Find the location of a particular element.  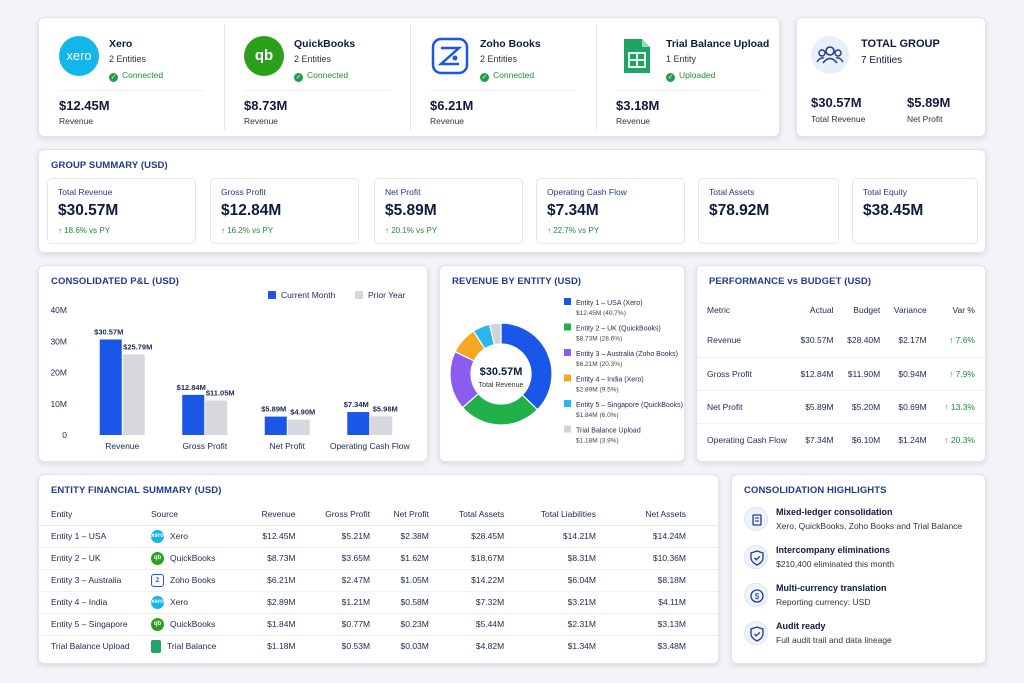

highlight-description: Full audit trail and data lineage is located at coordinates (834, 640).